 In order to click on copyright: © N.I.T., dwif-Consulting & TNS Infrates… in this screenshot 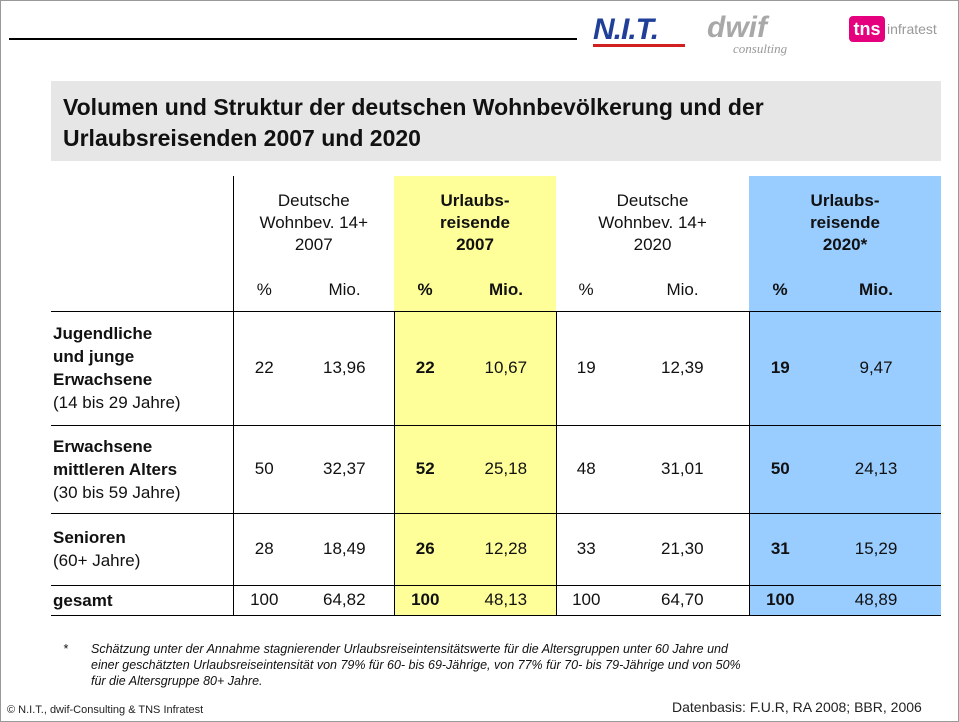, I will do `click(105, 710)`.